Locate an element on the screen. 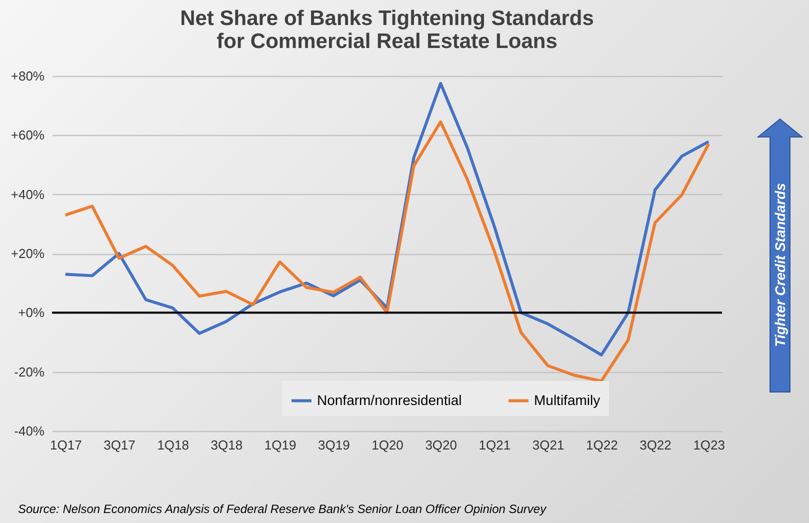 The width and height of the screenshot is (809, 523). x-tick-label: 3Q18 is located at coordinates (226, 445).